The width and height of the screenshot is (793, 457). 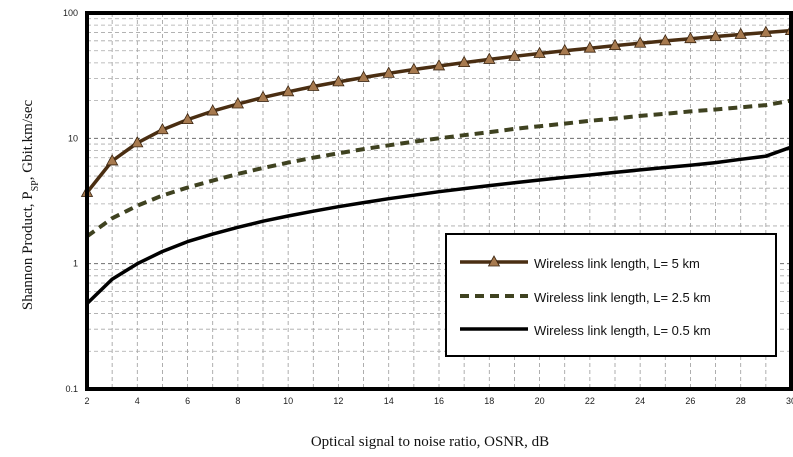 I want to click on x-tick-label: 24, so click(x=640, y=401).